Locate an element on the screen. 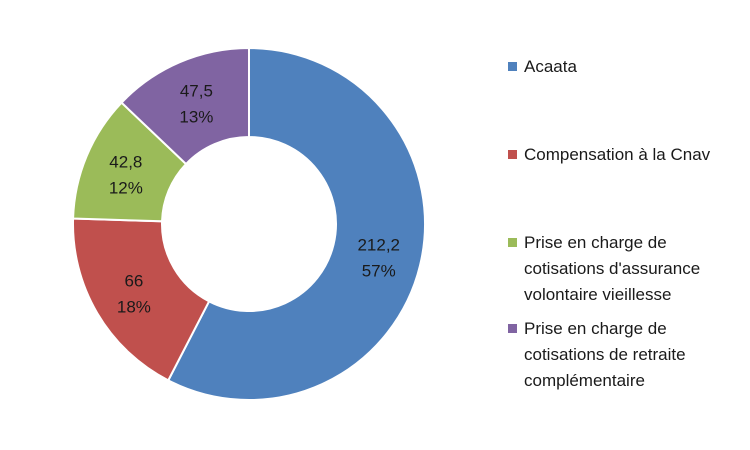 The image size is (750, 450). percent-label-compensation-cnav: 18% is located at coordinates (134, 307).